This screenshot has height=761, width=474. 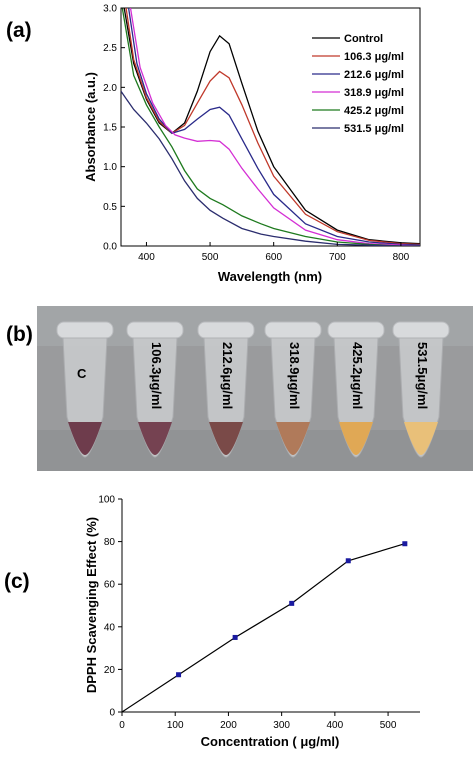 What do you see at coordinates (19, 334) in the screenshot?
I see `panel-b-label: (b)` at bounding box center [19, 334].